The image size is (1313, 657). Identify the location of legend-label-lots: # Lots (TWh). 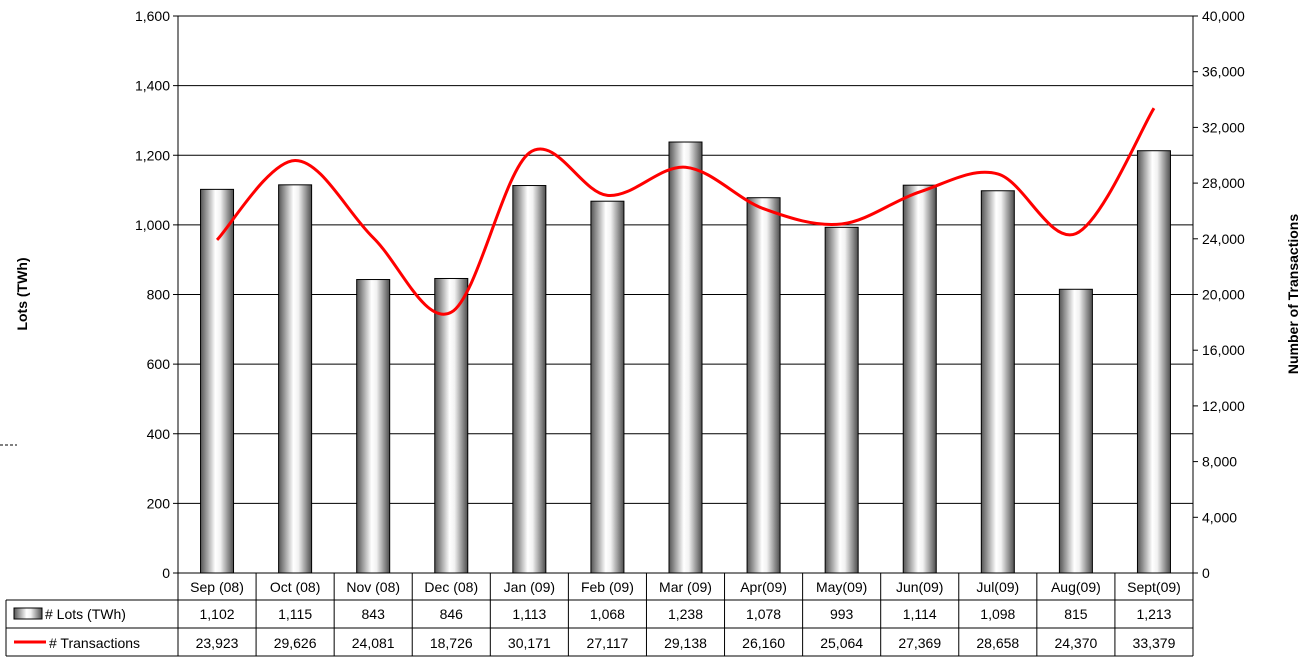
(85, 614).